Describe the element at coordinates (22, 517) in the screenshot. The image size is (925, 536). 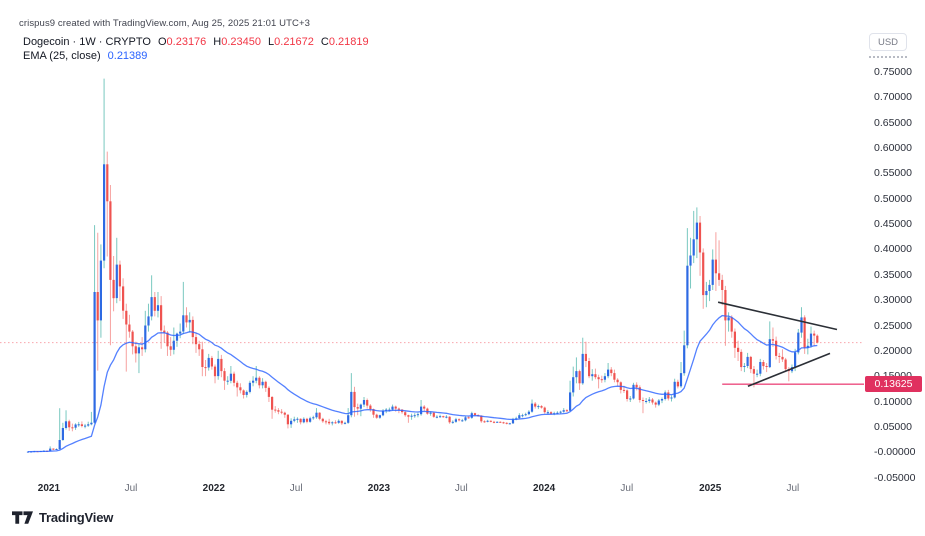
I see `tradingview-logo-icon` at that location.